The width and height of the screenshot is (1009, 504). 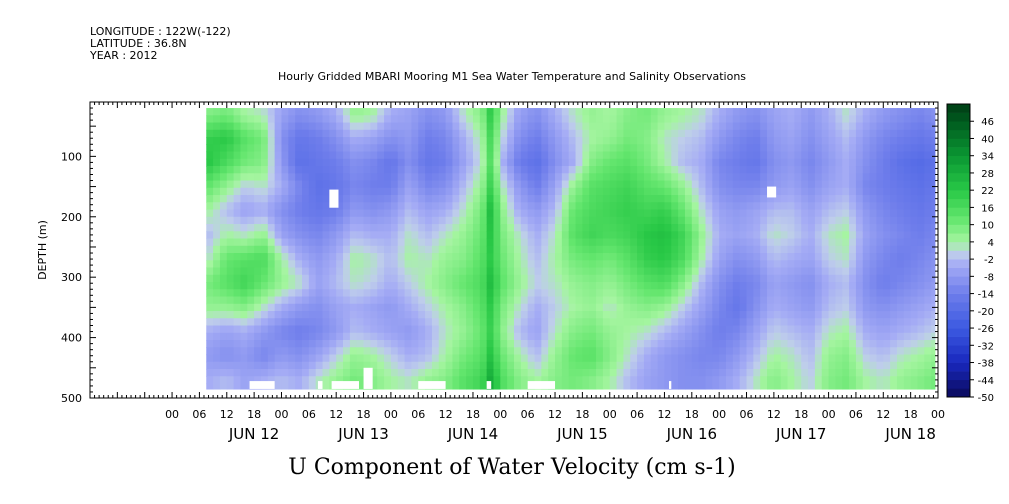 What do you see at coordinates (829, 414) in the screenshot?
I see `x-tick-label: 00` at bounding box center [829, 414].